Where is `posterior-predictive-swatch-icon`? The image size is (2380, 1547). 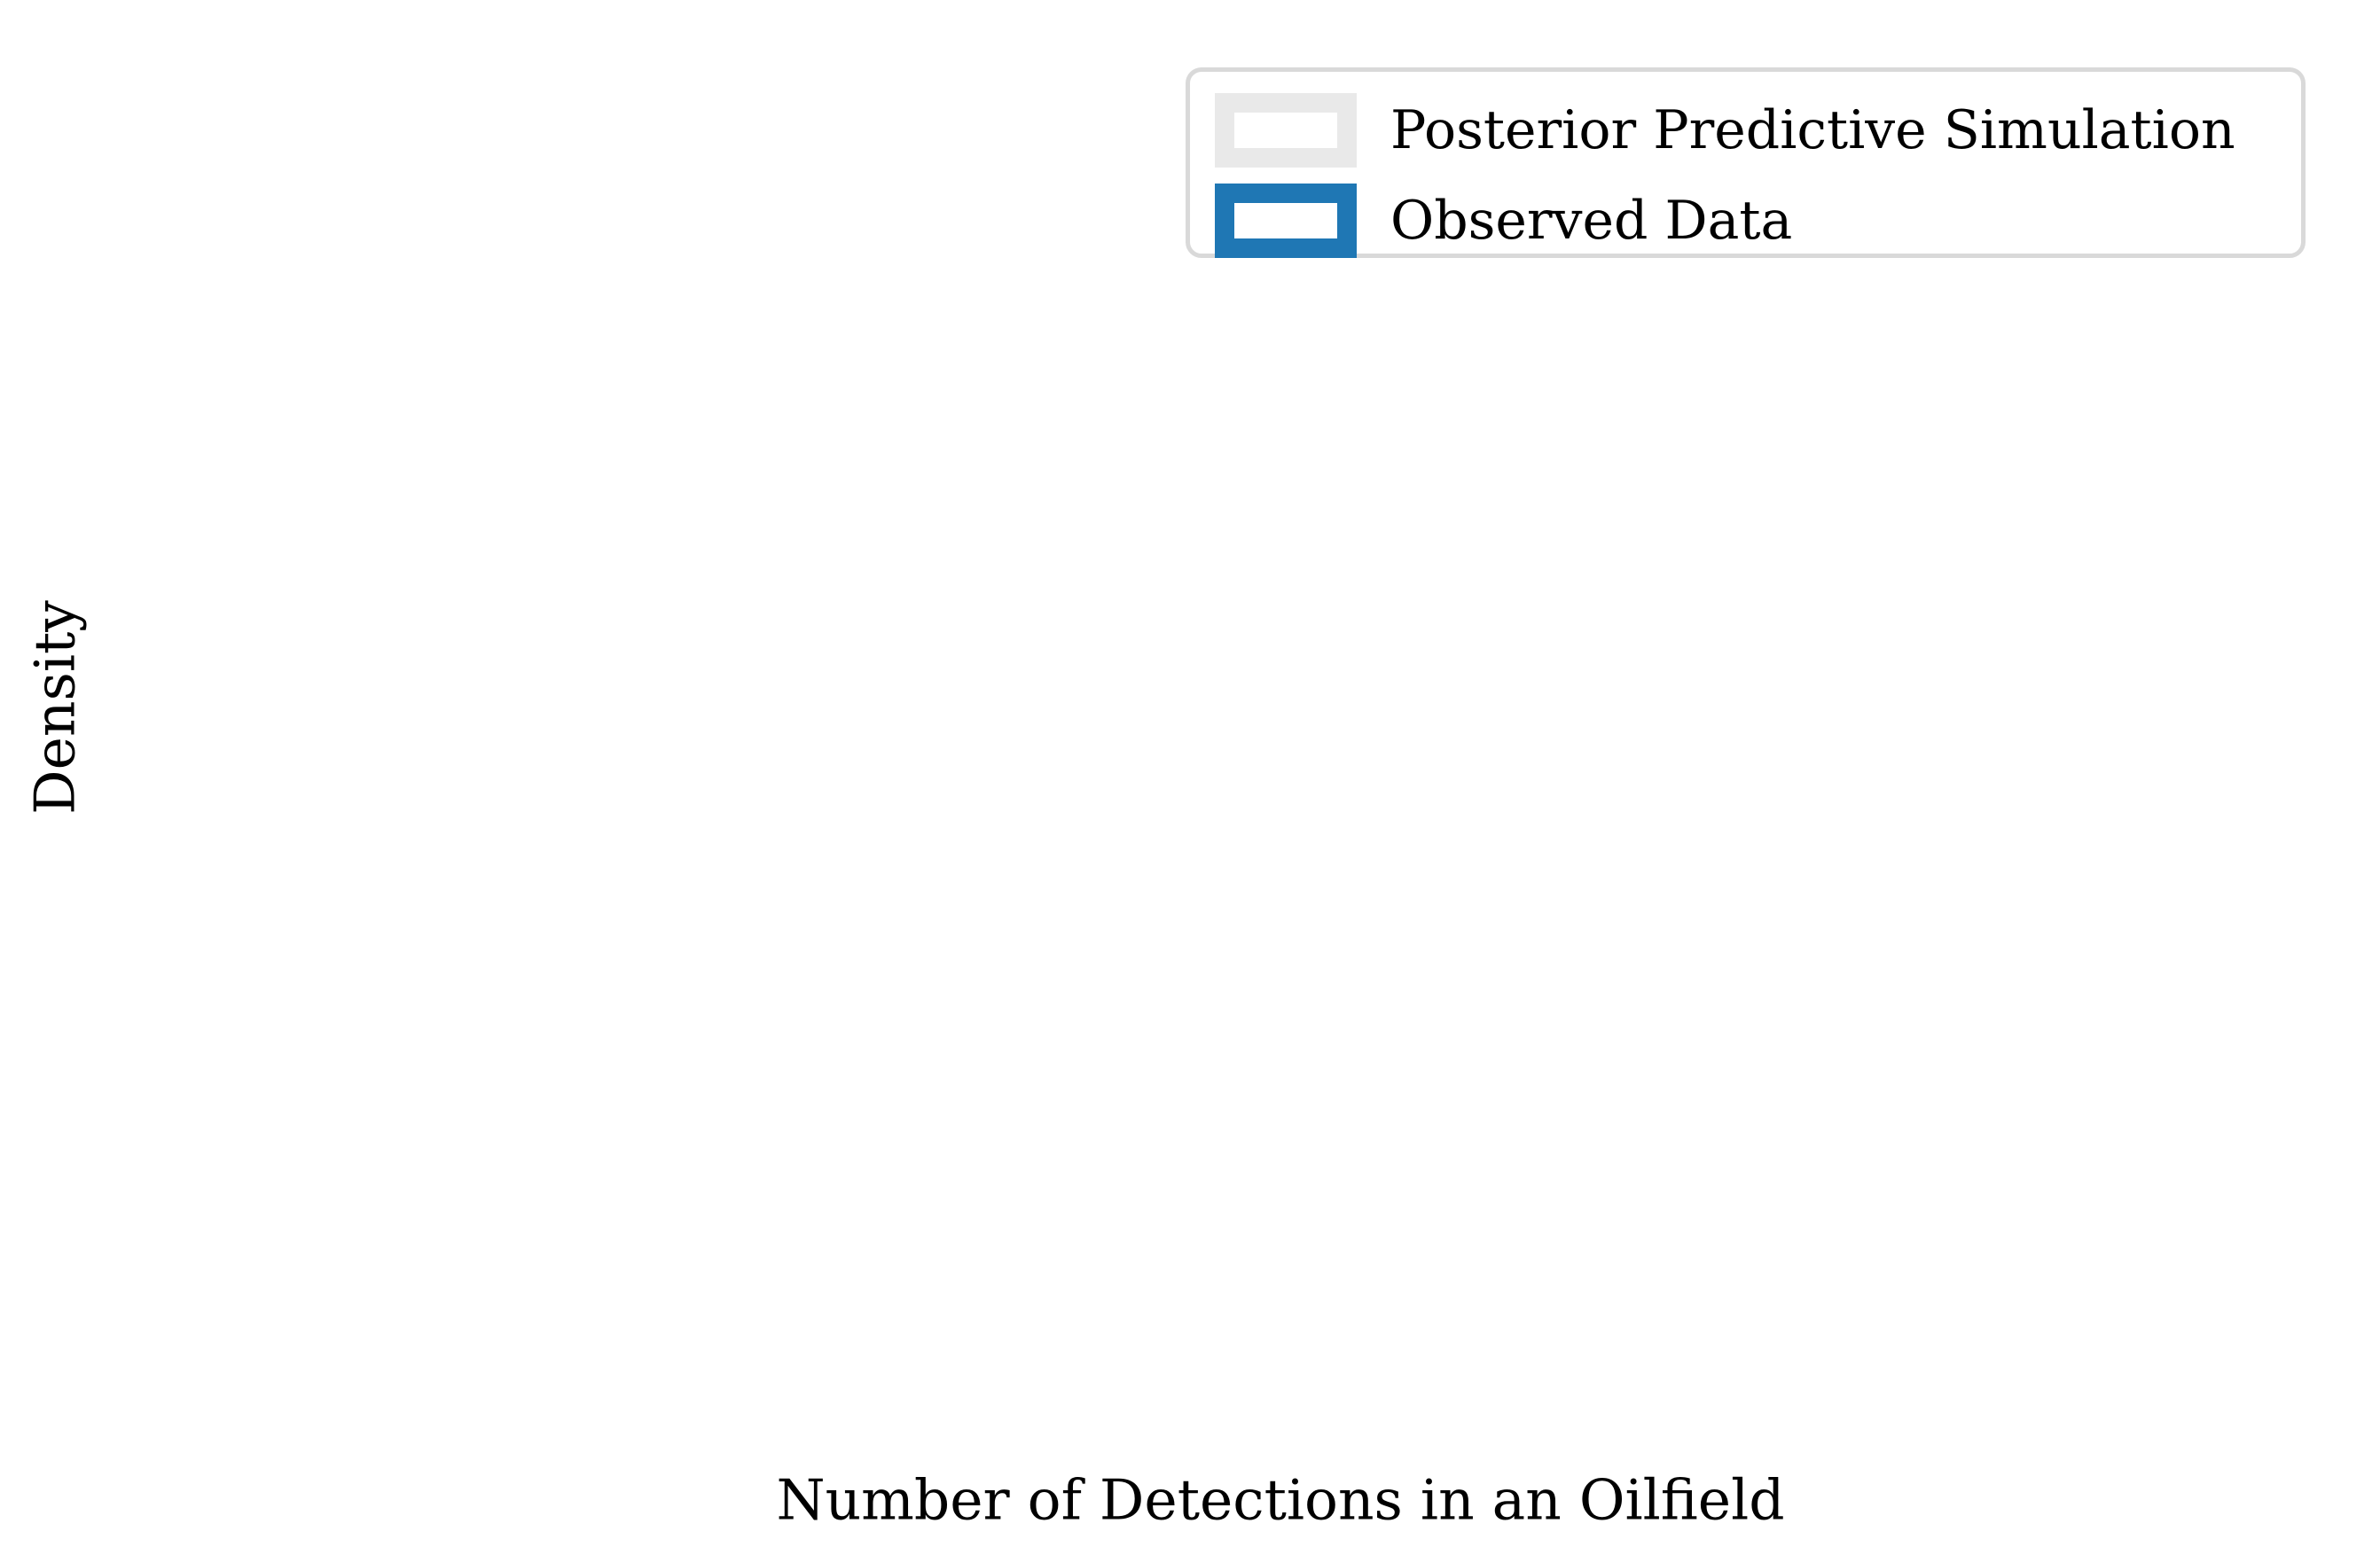 posterior-predictive-swatch-icon is located at coordinates (1286, 130).